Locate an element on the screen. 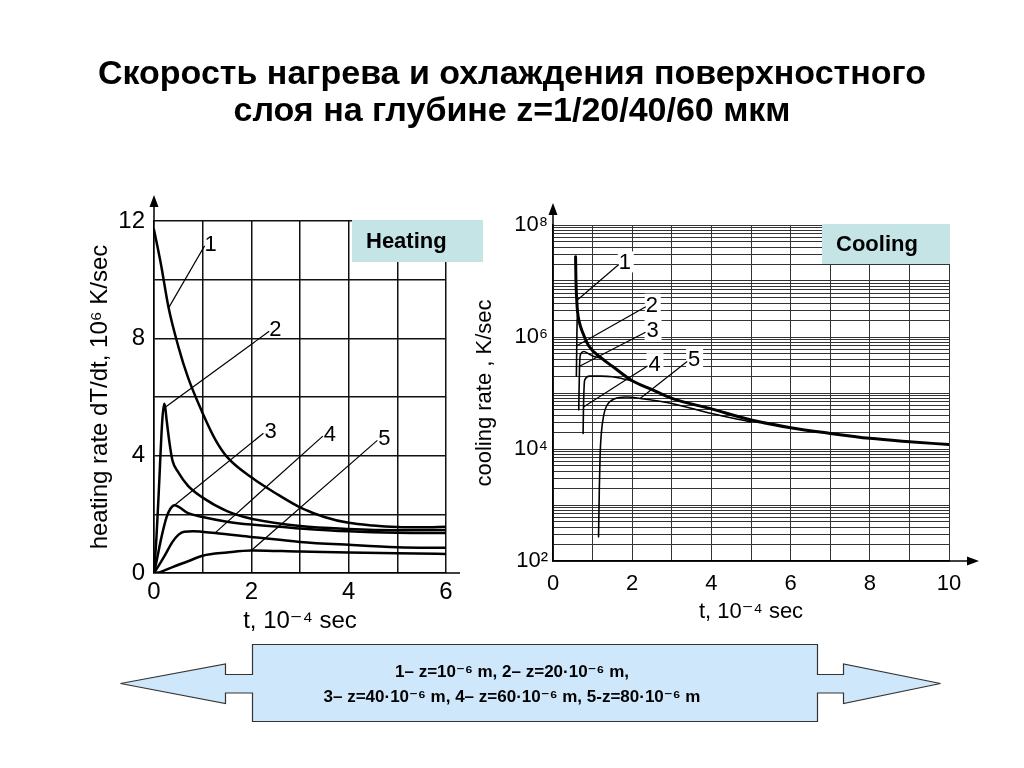 This screenshot has width=1024, height=768. text: 4 is located at coordinates (330, 434).